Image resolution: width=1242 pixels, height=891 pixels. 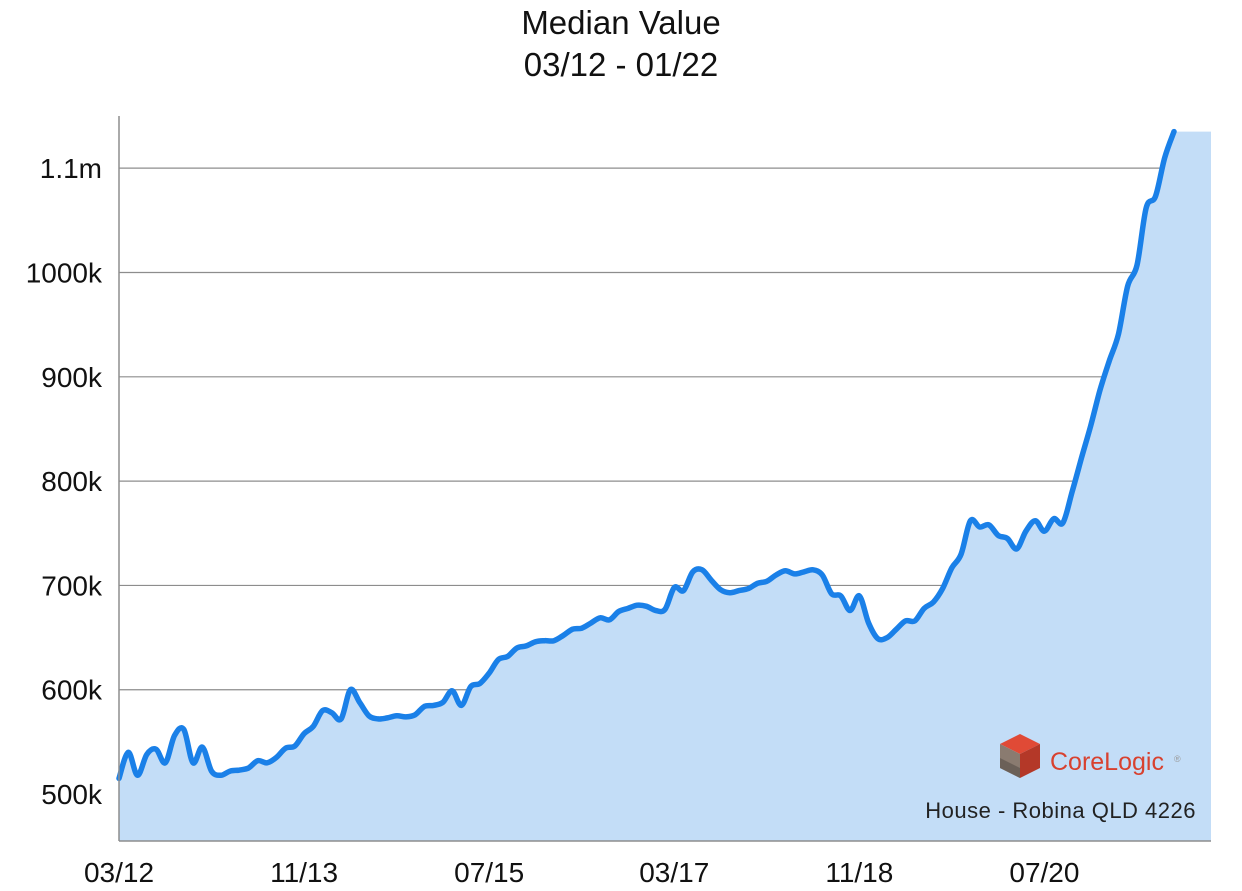 I want to click on x-tick-label: 07/15, so click(x=489, y=872).